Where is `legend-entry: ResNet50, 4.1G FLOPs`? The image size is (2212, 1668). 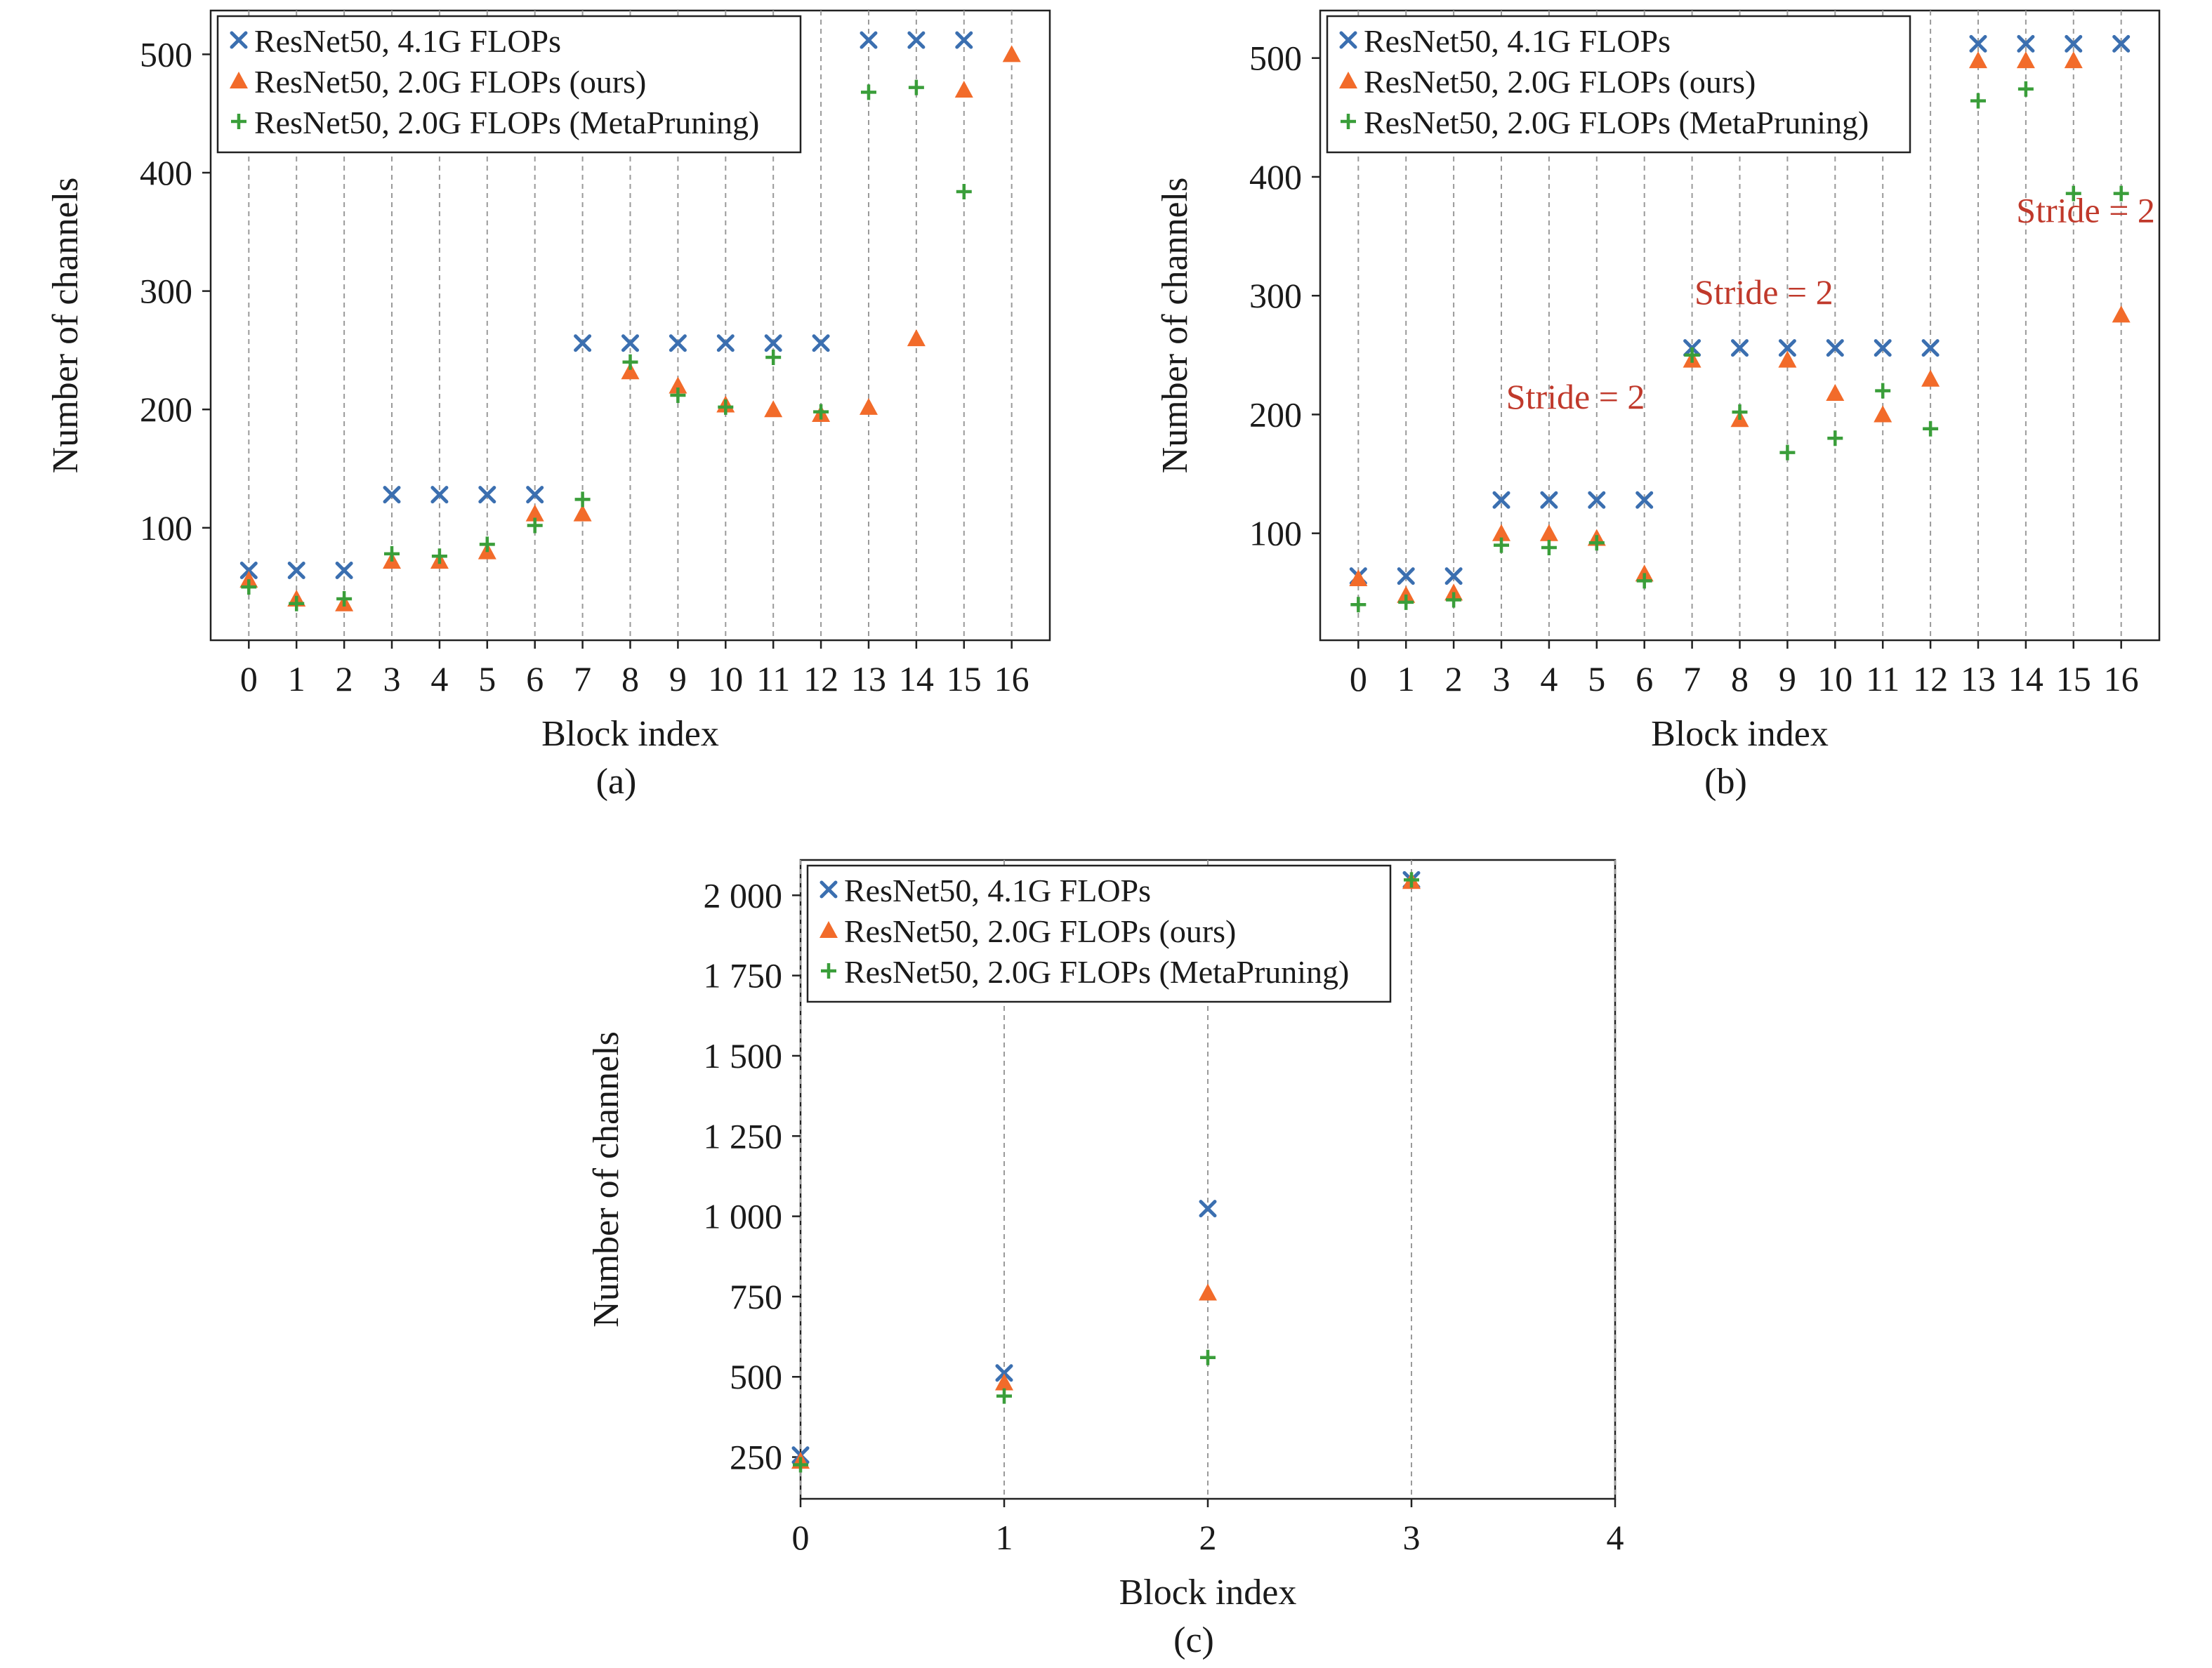
legend-entry: ResNet50, 4.1G FLOPs is located at coordinates (407, 41).